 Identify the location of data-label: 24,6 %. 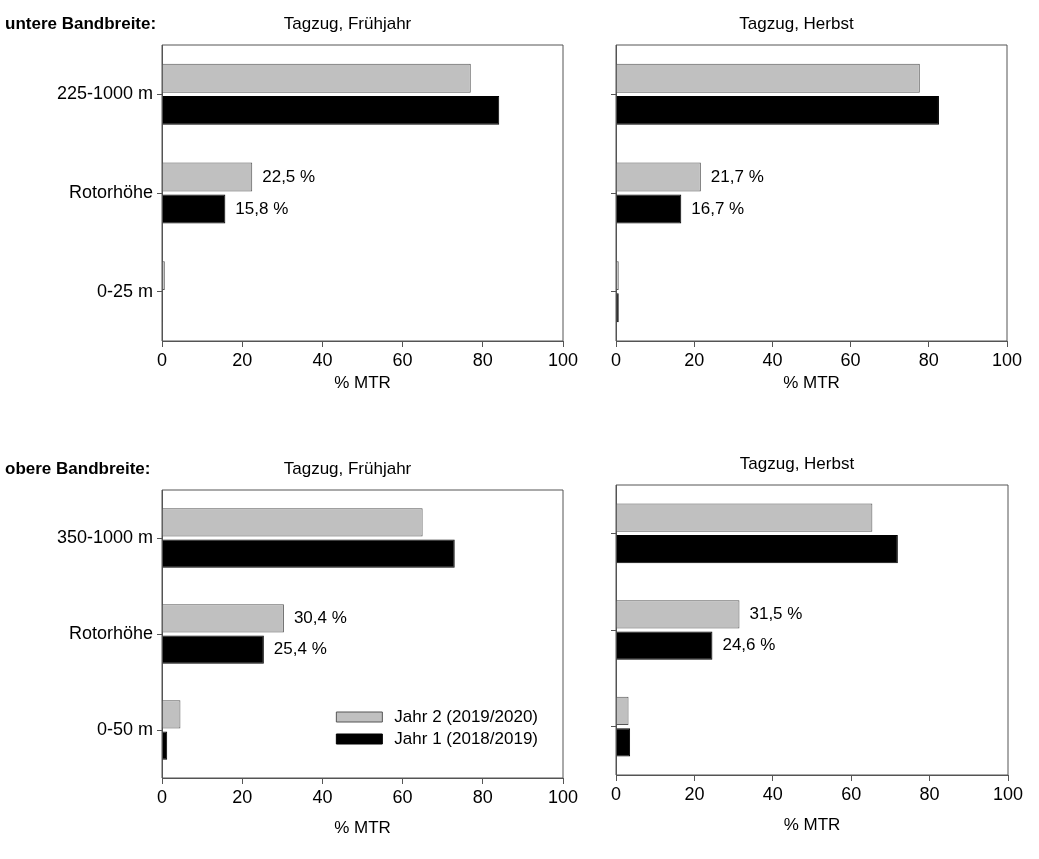
(749, 645).